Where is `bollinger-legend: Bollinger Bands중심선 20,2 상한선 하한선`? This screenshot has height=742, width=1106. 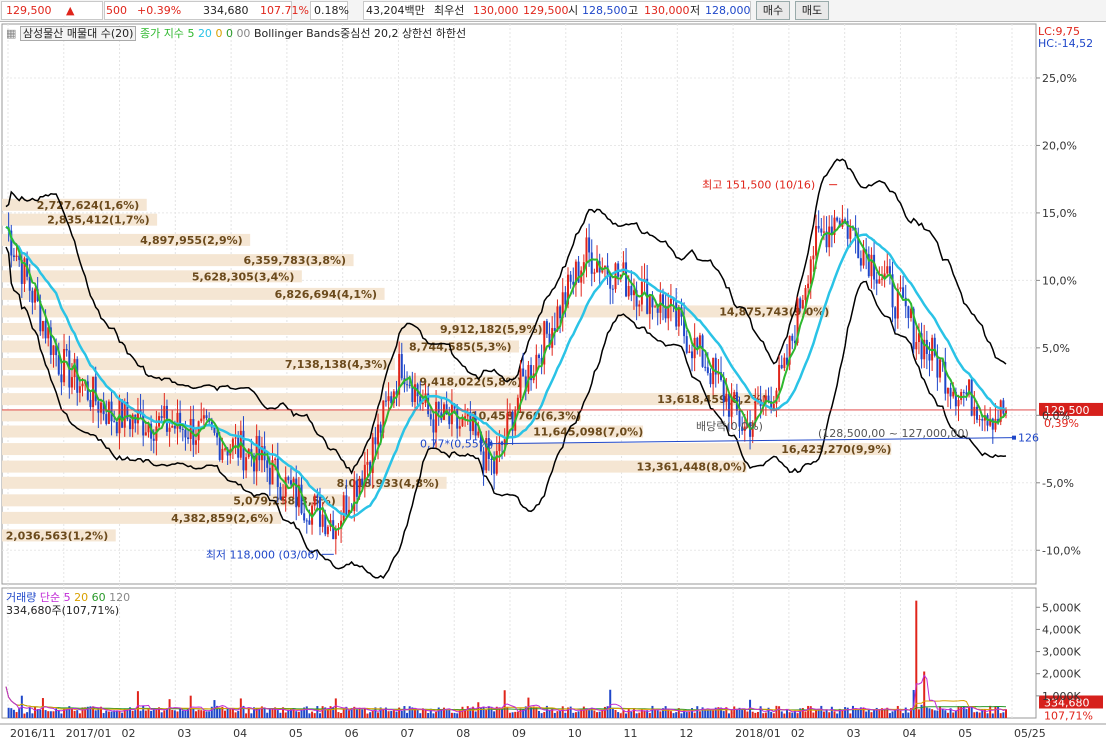 bollinger-legend: Bollinger Bands중심선 20,2 상한선 하한선 is located at coordinates (360, 33).